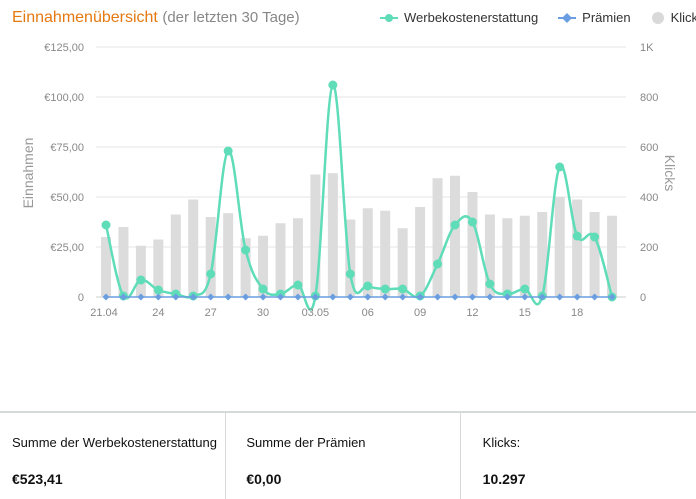 The width and height of the screenshot is (696, 499). I want to click on y-axis-right: 1K 800 600 400 200 0, so click(649, 173).